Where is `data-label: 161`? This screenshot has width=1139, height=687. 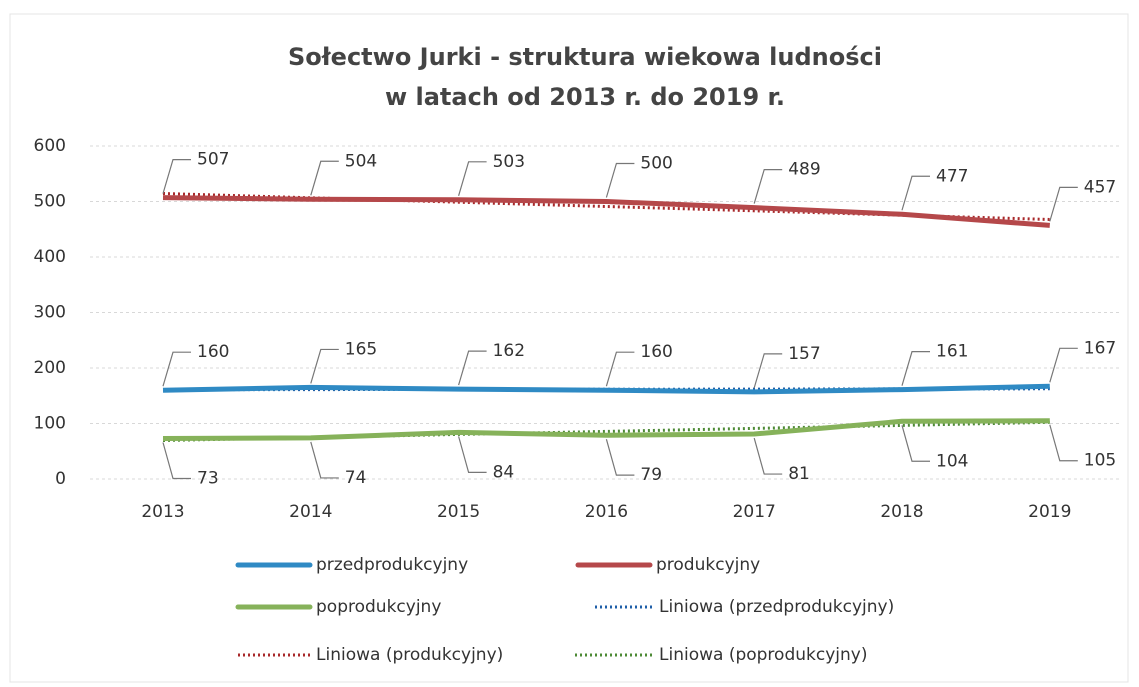 data-label: 161 is located at coordinates (952, 352).